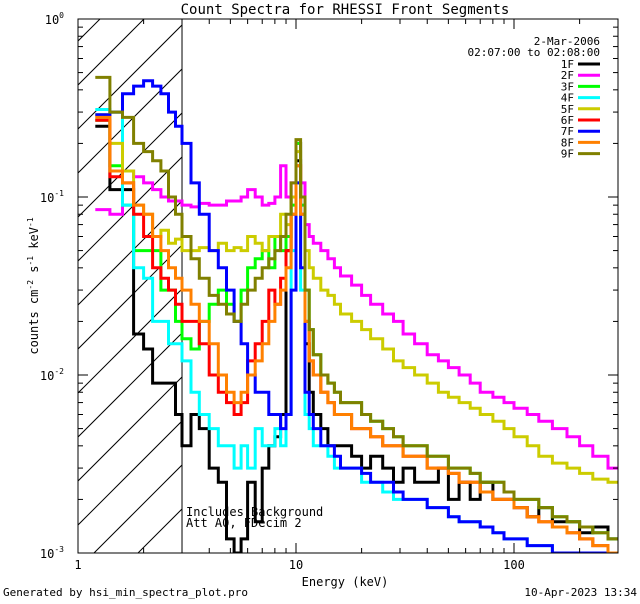 This screenshot has height=604, width=640. I want to click on y-tick-label: 10⁰, so click(54, 19).